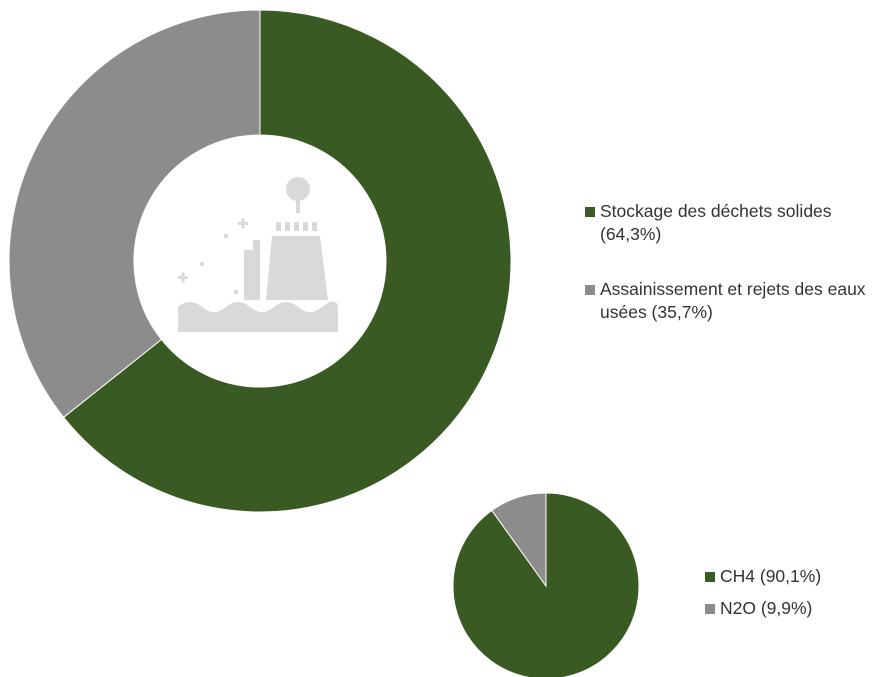  I want to click on legend-label-ch4: CH4 (90,1%), so click(771, 576).